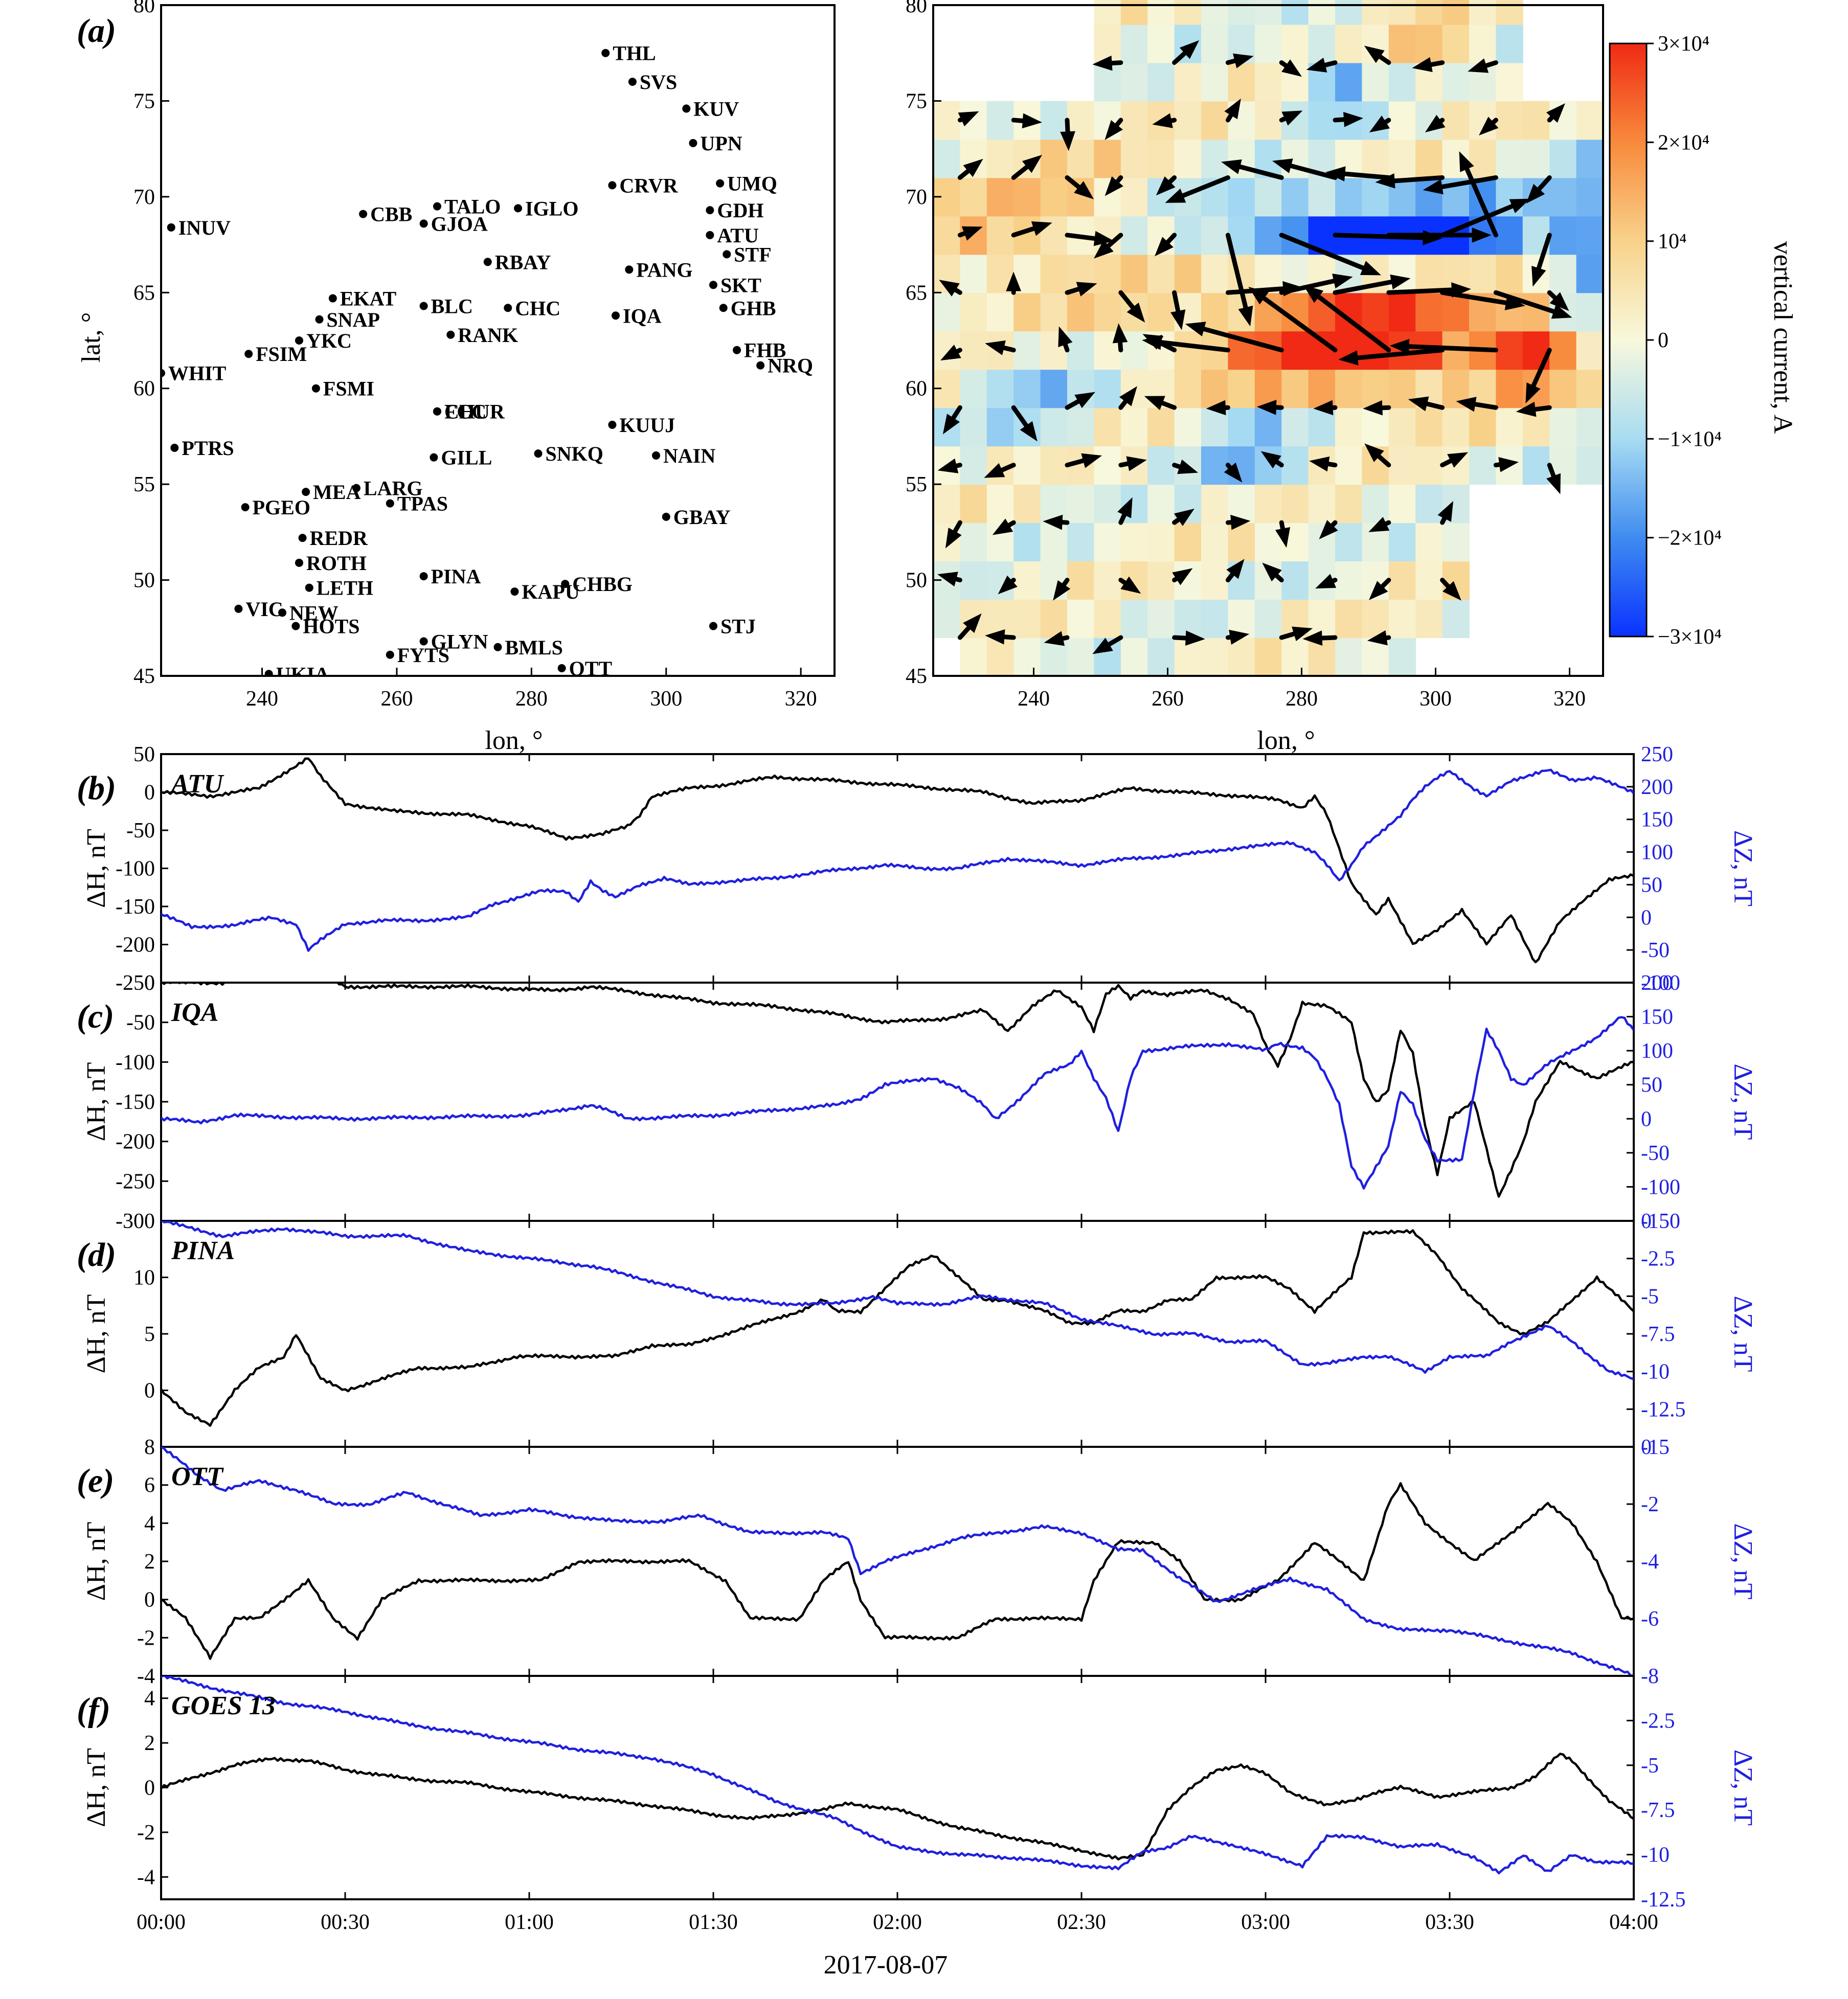 The width and height of the screenshot is (1848, 1999). What do you see at coordinates (1650, 1676) in the screenshot?
I see `y2-tick-label: -8` at bounding box center [1650, 1676].